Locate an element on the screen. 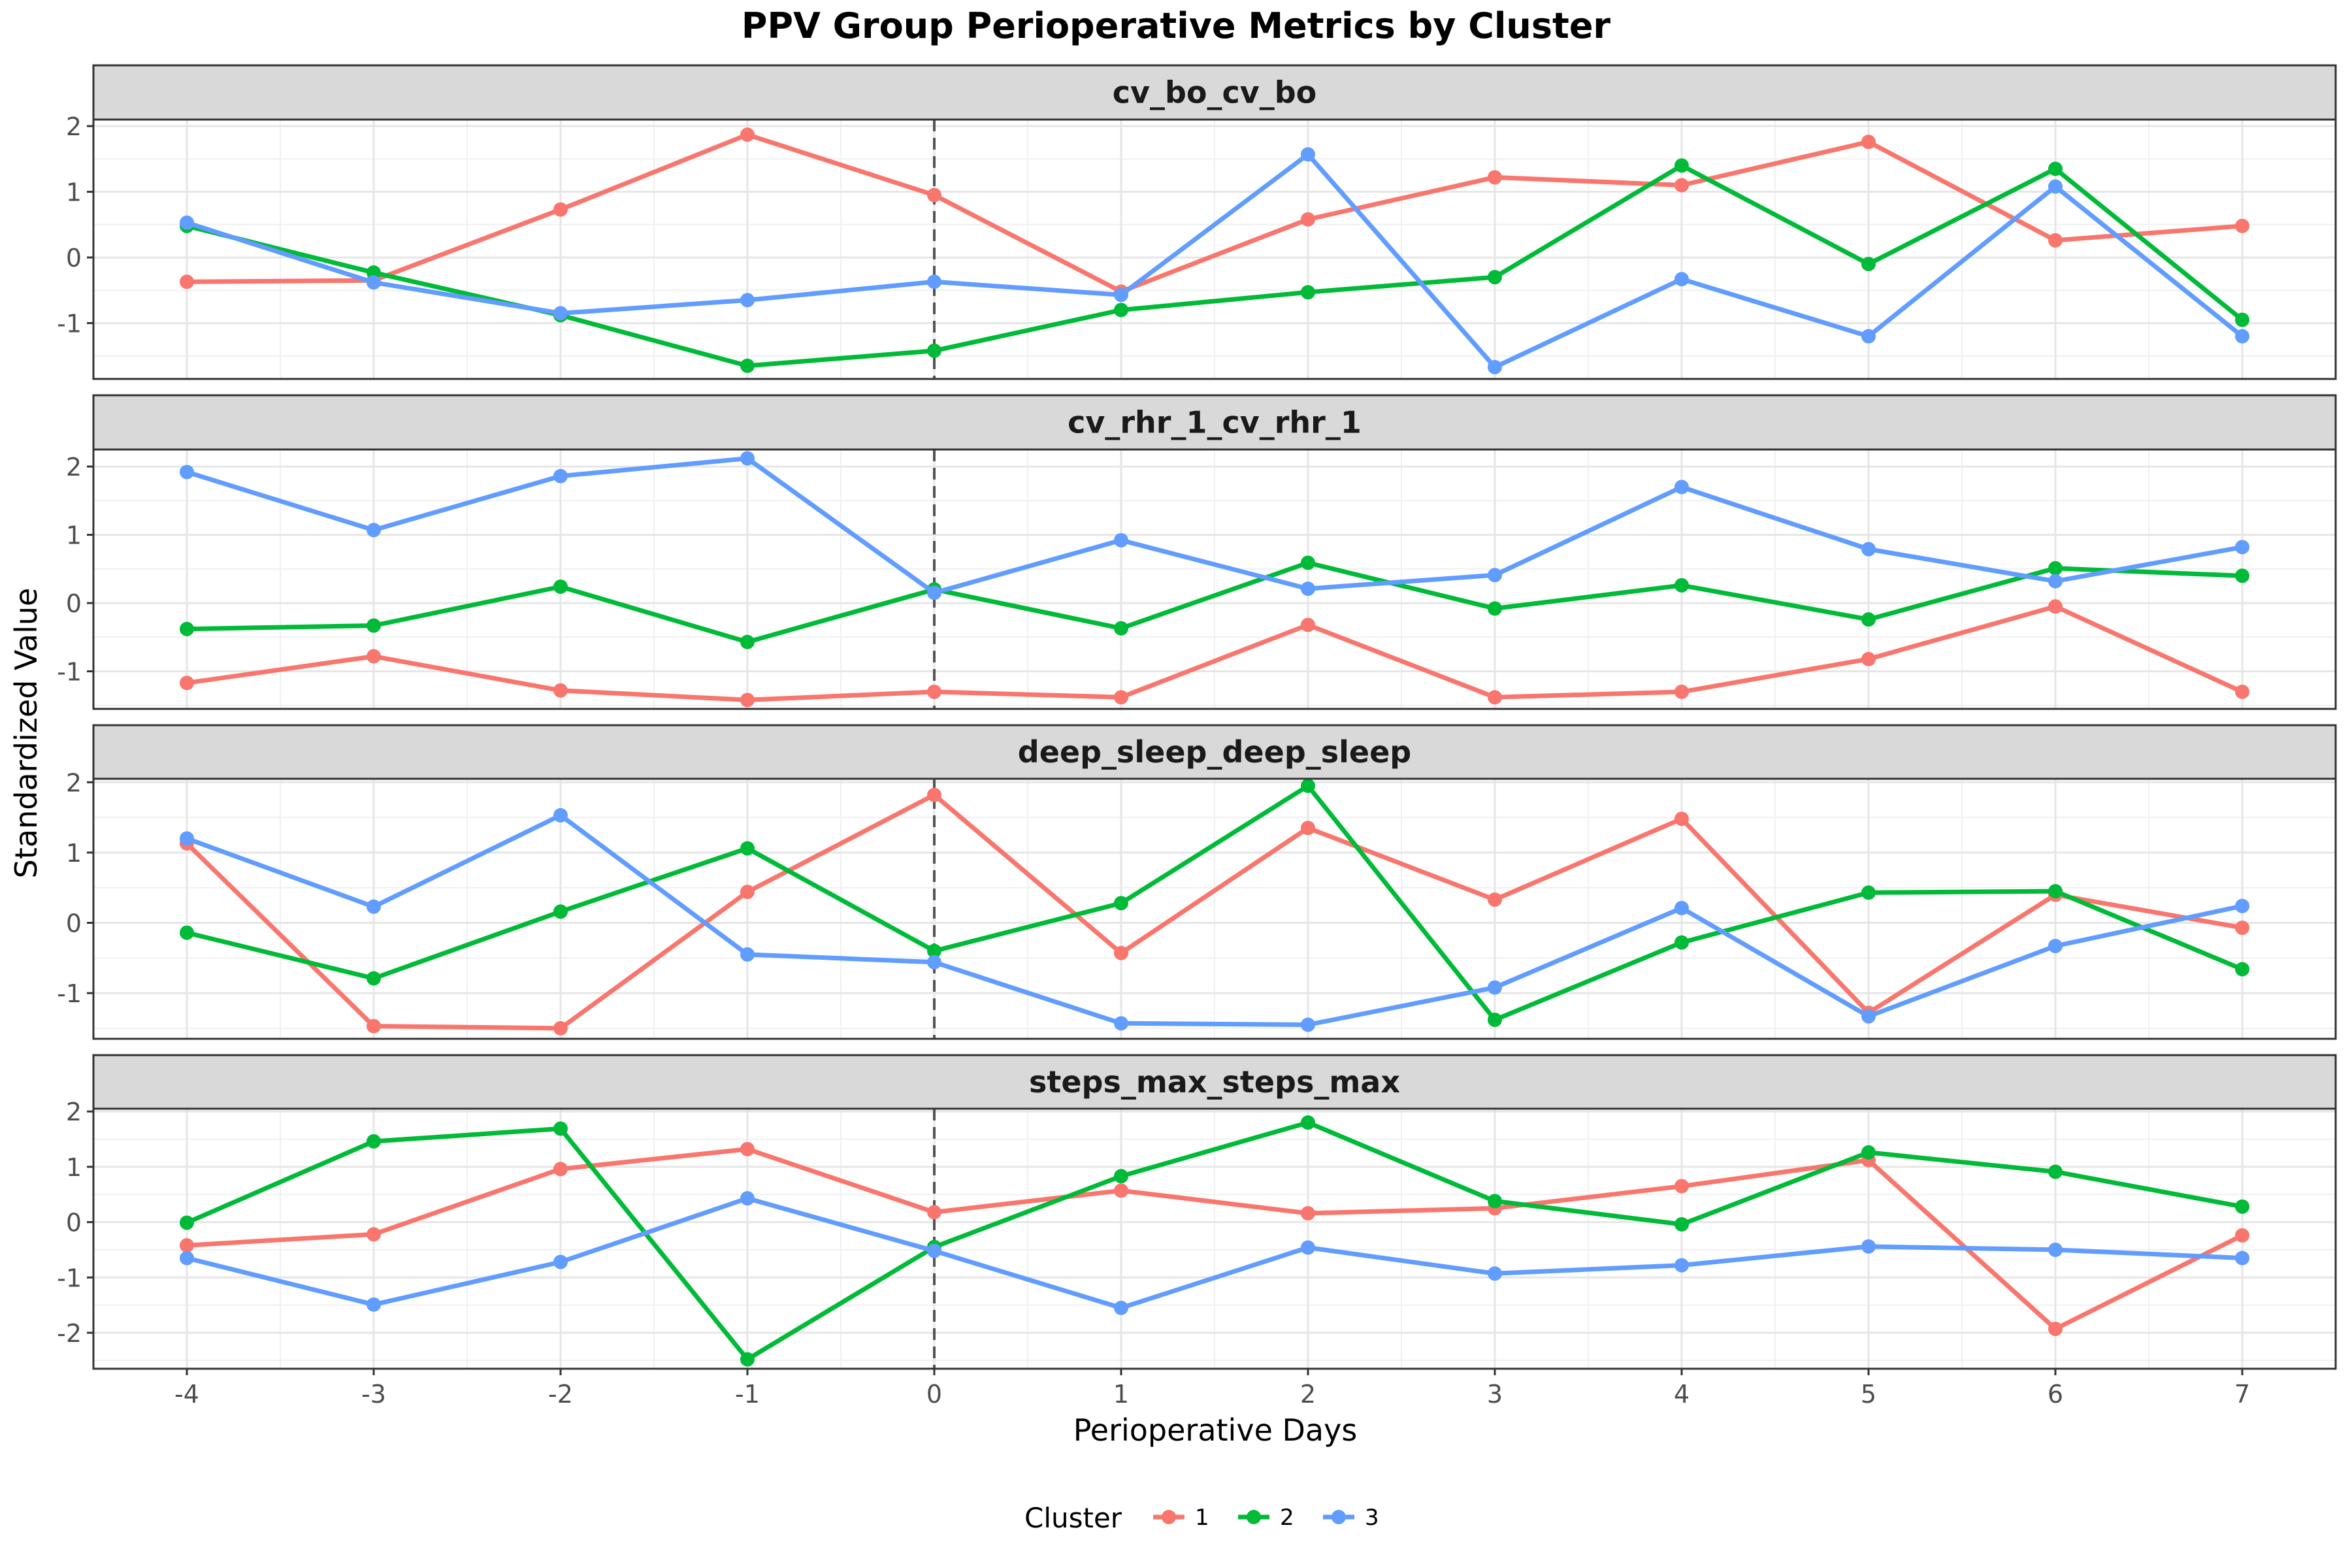  legend-label: 2 is located at coordinates (1287, 1518).